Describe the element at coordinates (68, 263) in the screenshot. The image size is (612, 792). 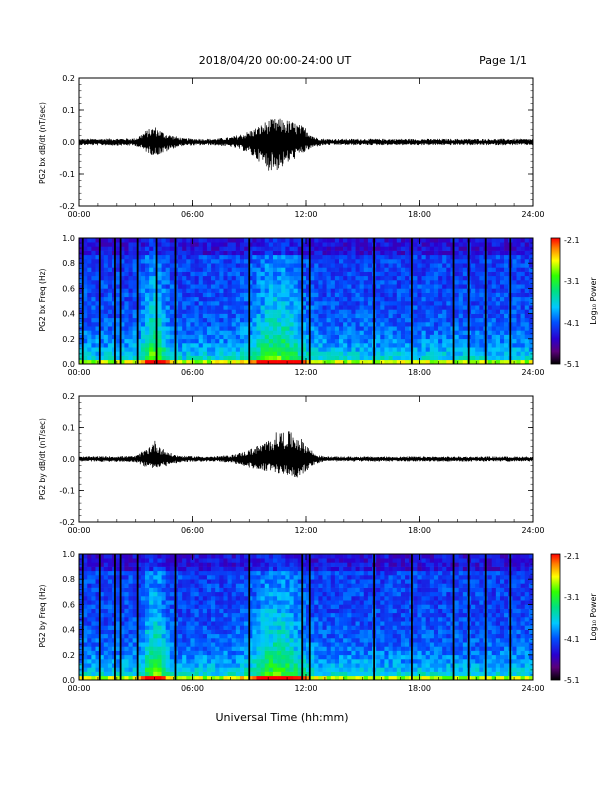
I see `y-tick-label: 0.8` at that location.